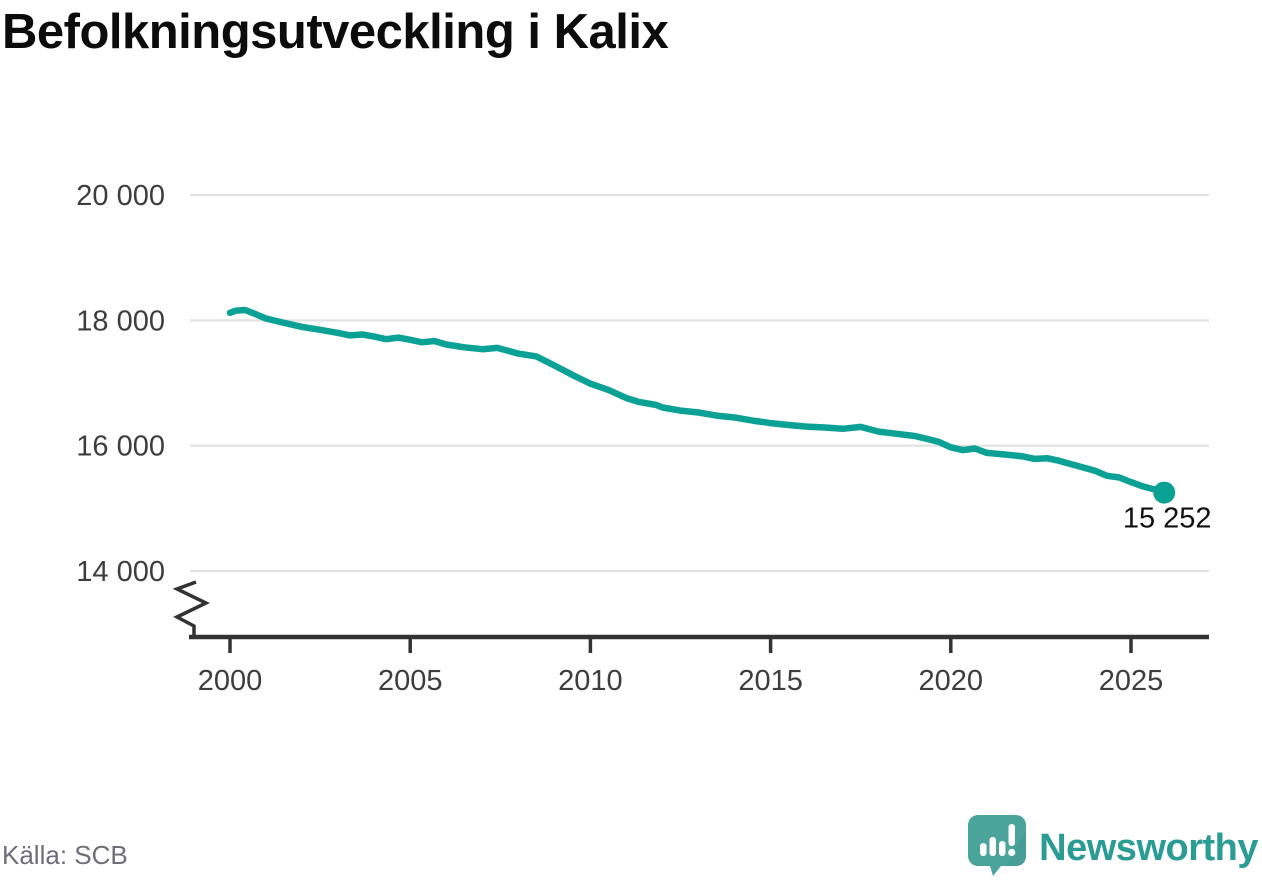  What do you see at coordinates (120, 196) in the screenshot?
I see `y-axis-tick-label: 20 000` at bounding box center [120, 196].